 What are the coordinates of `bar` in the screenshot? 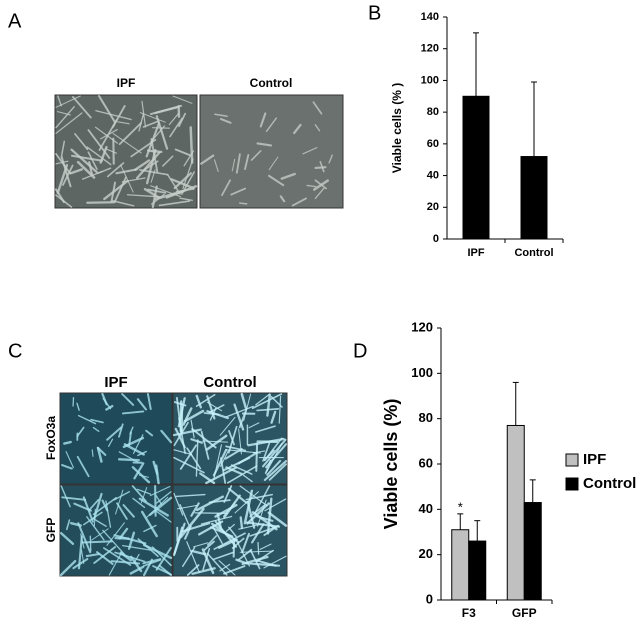 It's located at (460, 565).